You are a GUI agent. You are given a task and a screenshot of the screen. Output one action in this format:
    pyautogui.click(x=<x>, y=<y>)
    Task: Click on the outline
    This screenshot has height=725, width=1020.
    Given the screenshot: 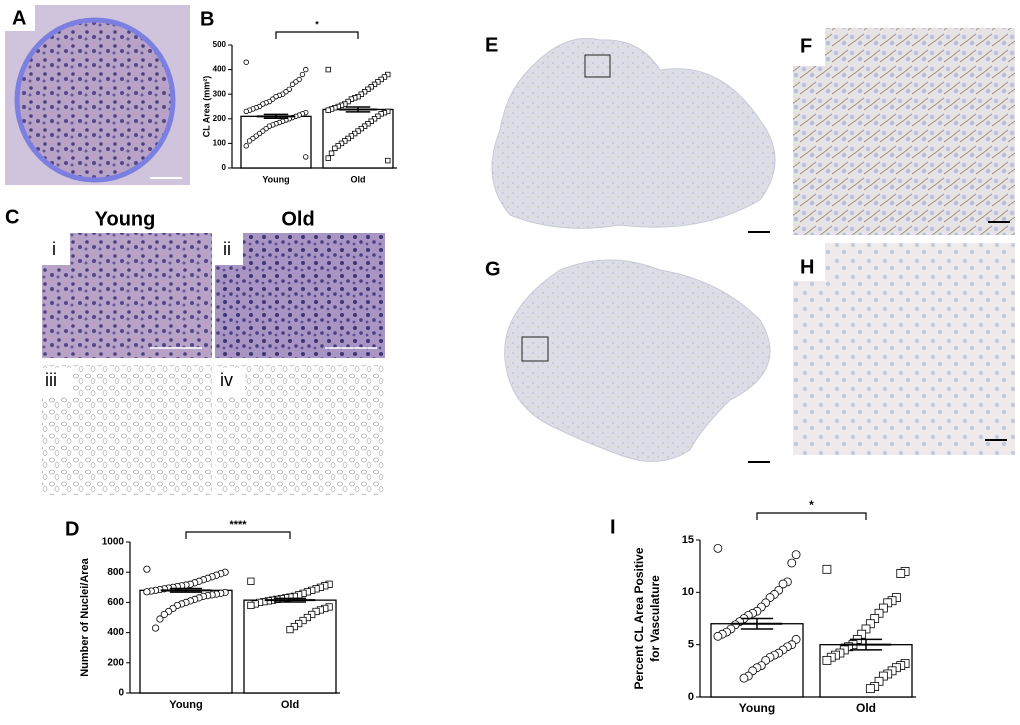 What is the action you would take?
    pyautogui.click(x=95, y=100)
    